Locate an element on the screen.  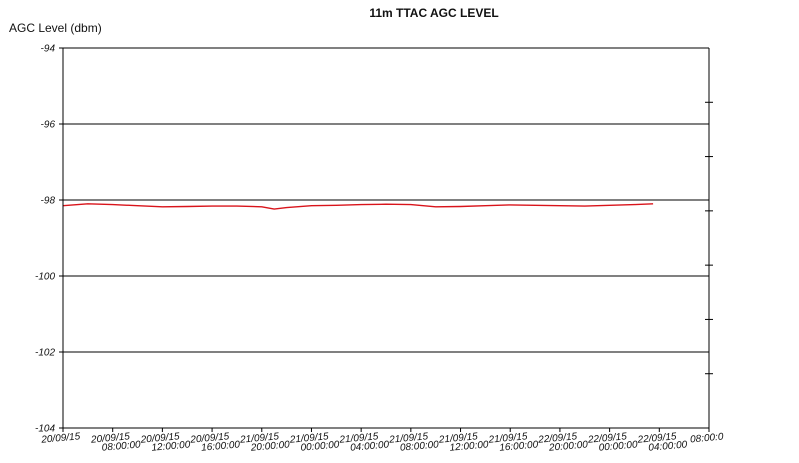
y-tick-label: -104 is located at coordinates (45, 429).